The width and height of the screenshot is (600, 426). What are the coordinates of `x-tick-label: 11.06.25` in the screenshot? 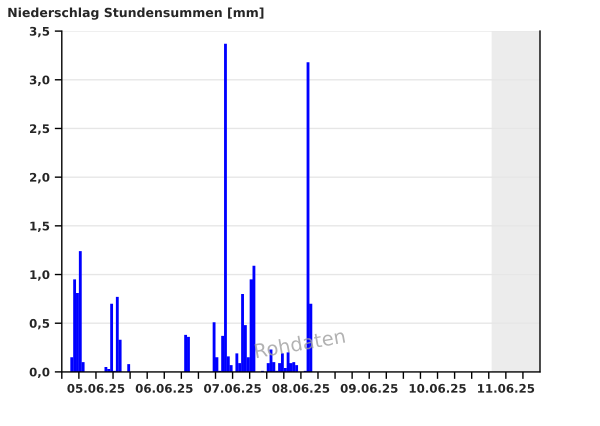 It's located at (506, 388).